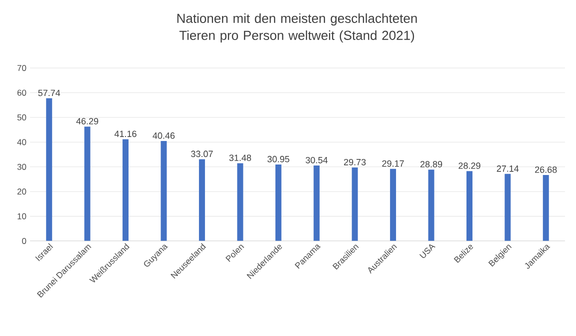  I want to click on y-tick-label: 30, so click(21, 167).